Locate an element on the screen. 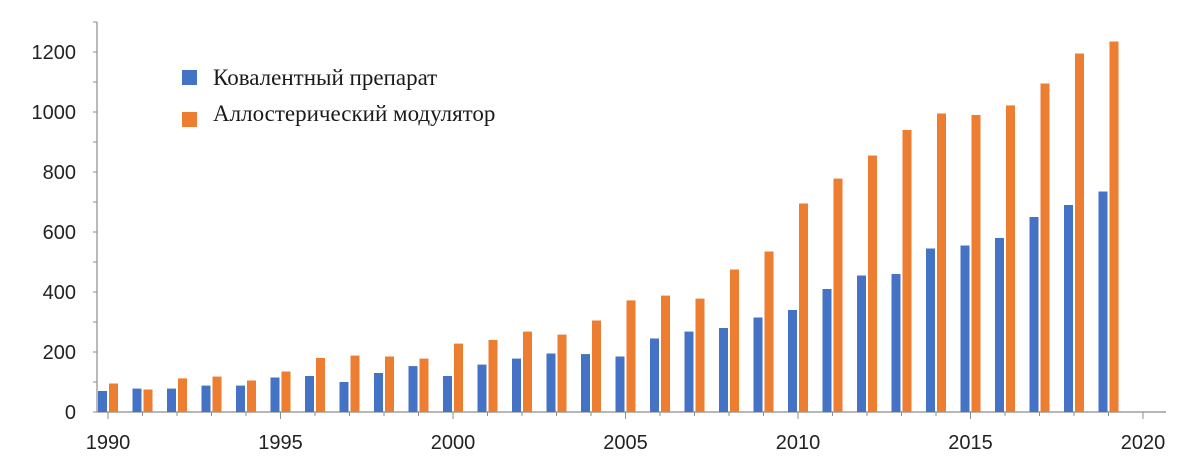 This screenshot has width=1200, height=462. bar-allosteric-2014 is located at coordinates (941, 262).